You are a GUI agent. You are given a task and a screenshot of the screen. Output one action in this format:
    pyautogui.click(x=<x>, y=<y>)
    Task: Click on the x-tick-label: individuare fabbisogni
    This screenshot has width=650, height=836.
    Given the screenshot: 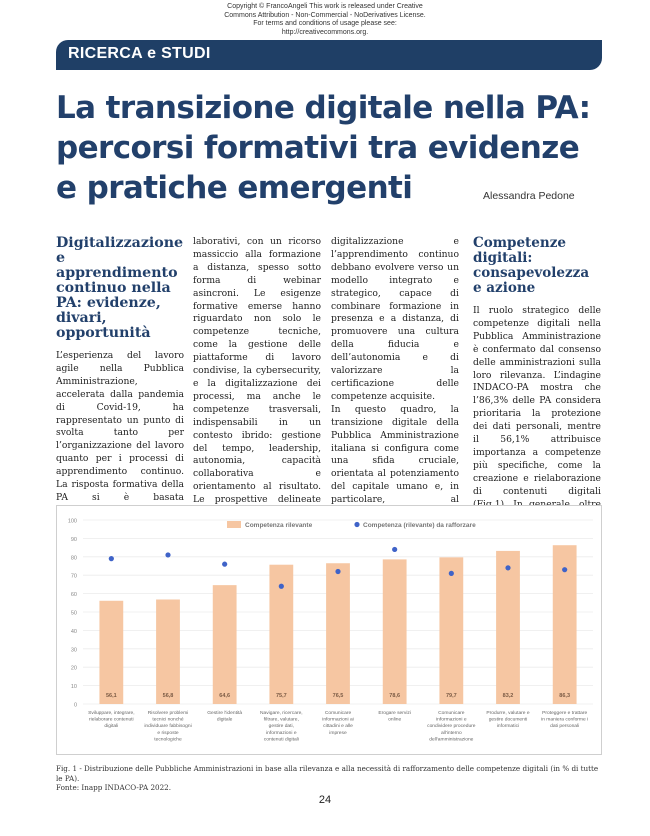 What is the action you would take?
    pyautogui.click(x=167, y=726)
    